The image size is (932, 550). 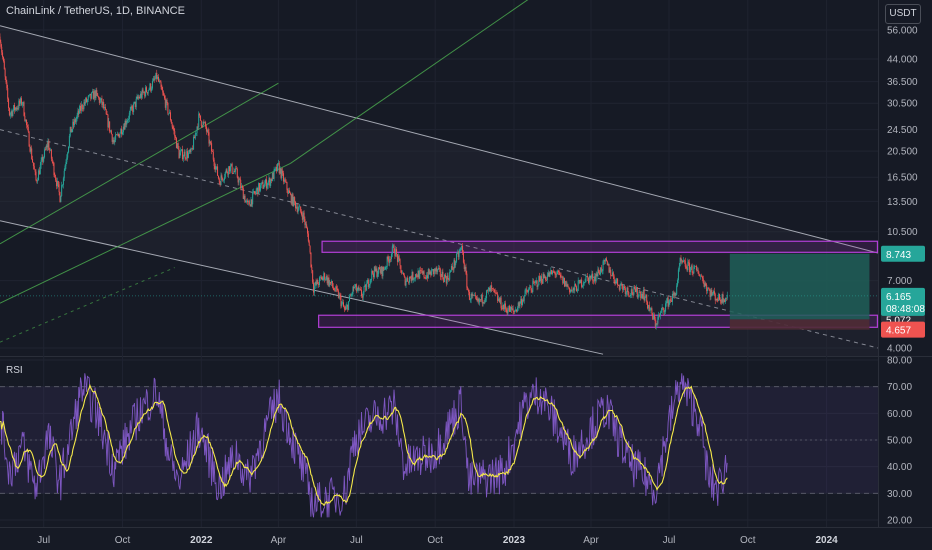 I want to click on price-tag-1: 5.072, so click(x=898, y=320).